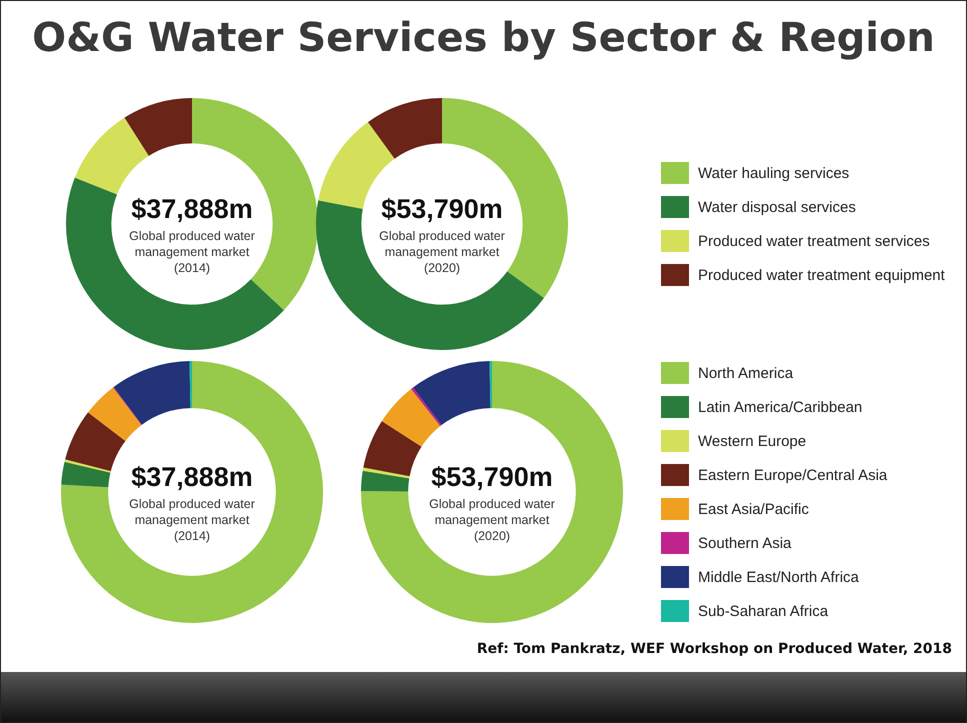  I want to click on text: Ref: Tom Pankratz, WEF Workshop on Produced Water, 2018, so click(714, 649).